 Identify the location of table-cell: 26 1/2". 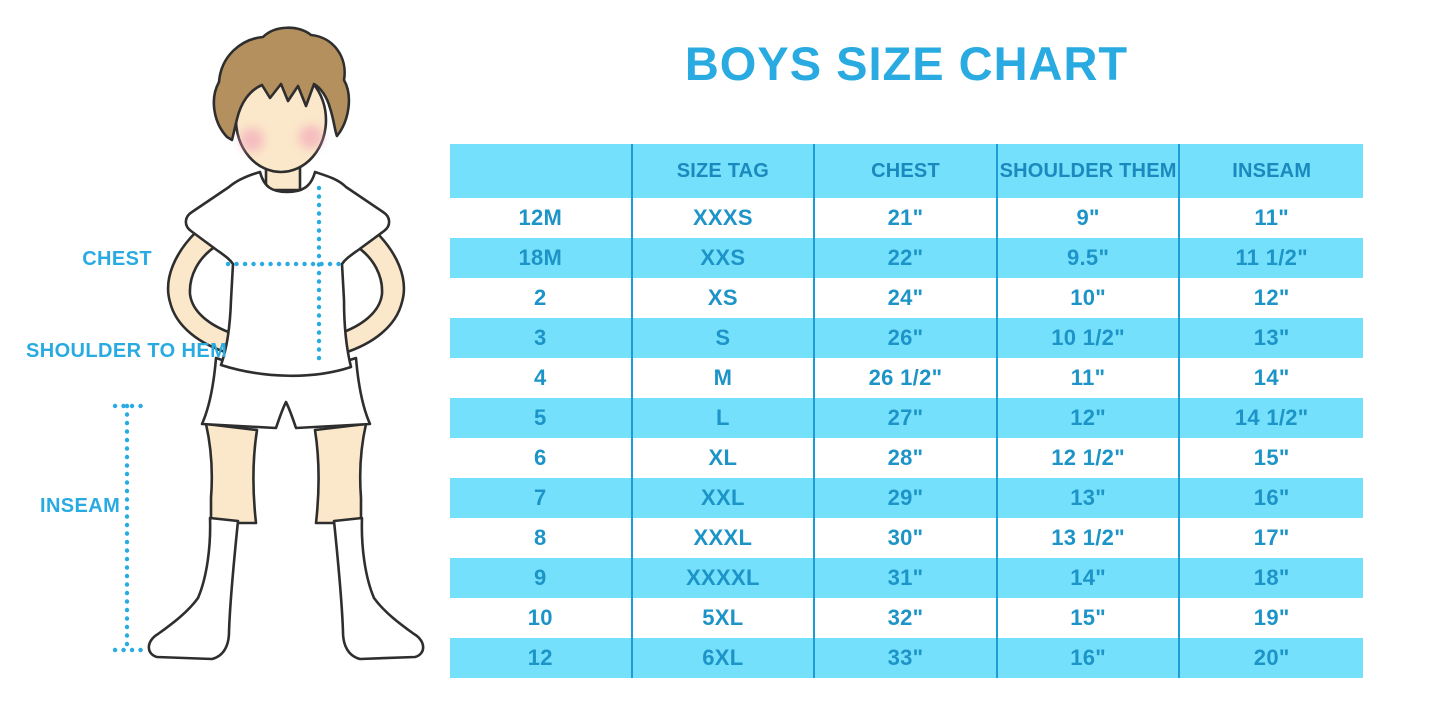
(906, 378).